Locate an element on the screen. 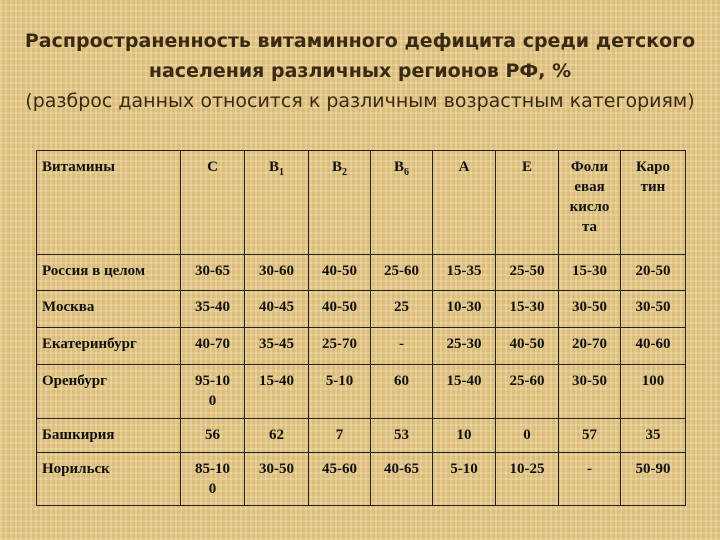 This screenshot has height=540, width=720. value-cell: 25-70 is located at coordinates (339, 346).